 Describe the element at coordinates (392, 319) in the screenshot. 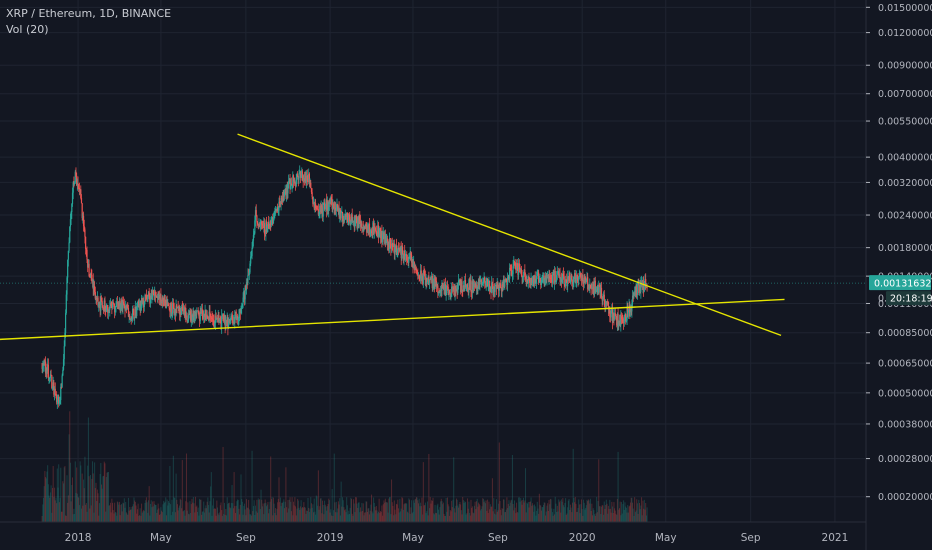

I see `support-trendline` at that location.